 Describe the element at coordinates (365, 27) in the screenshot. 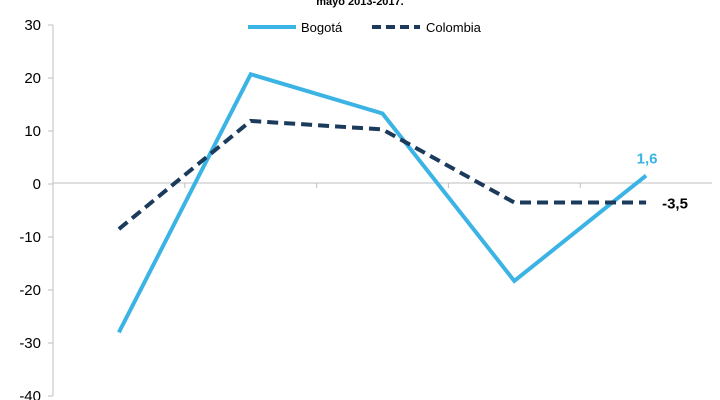

I see `legend: Bogotá Colombia` at that location.